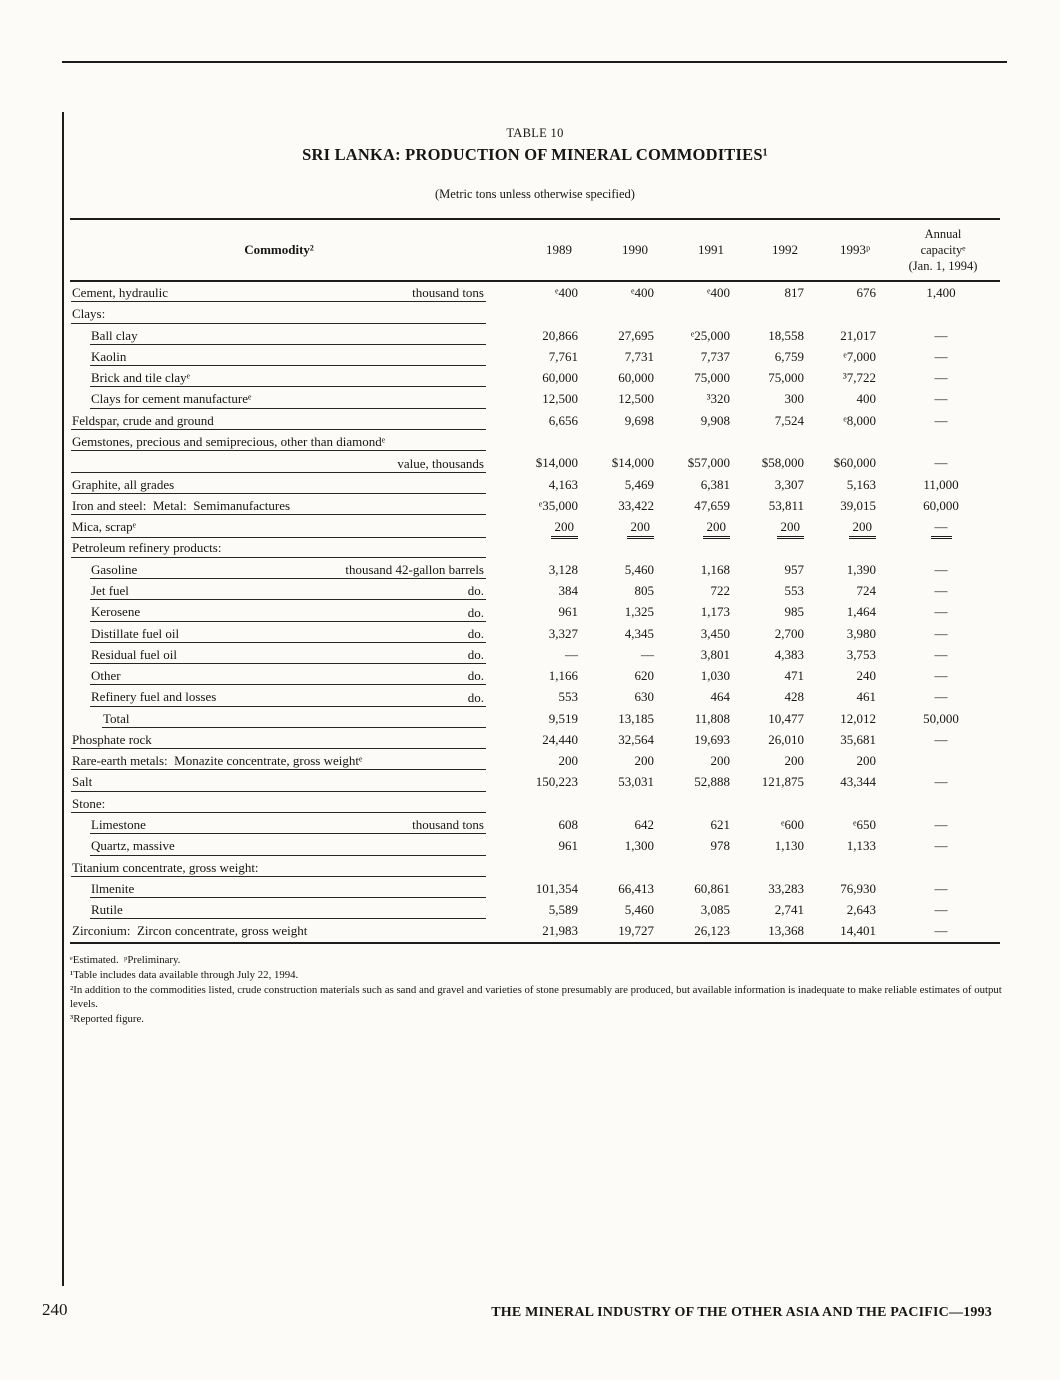 This screenshot has width=1060, height=1380. What do you see at coordinates (110, 590) in the screenshot?
I see `commodity-name: Jet fuel` at bounding box center [110, 590].